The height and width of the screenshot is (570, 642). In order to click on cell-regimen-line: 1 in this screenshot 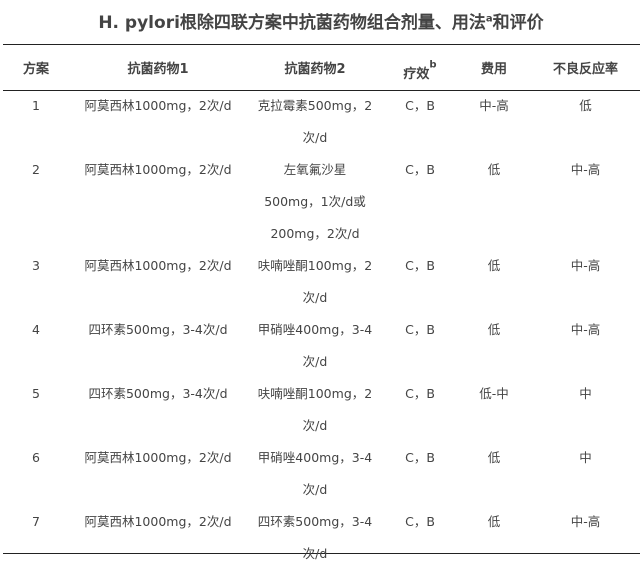, I will do `click(36, 105)`.